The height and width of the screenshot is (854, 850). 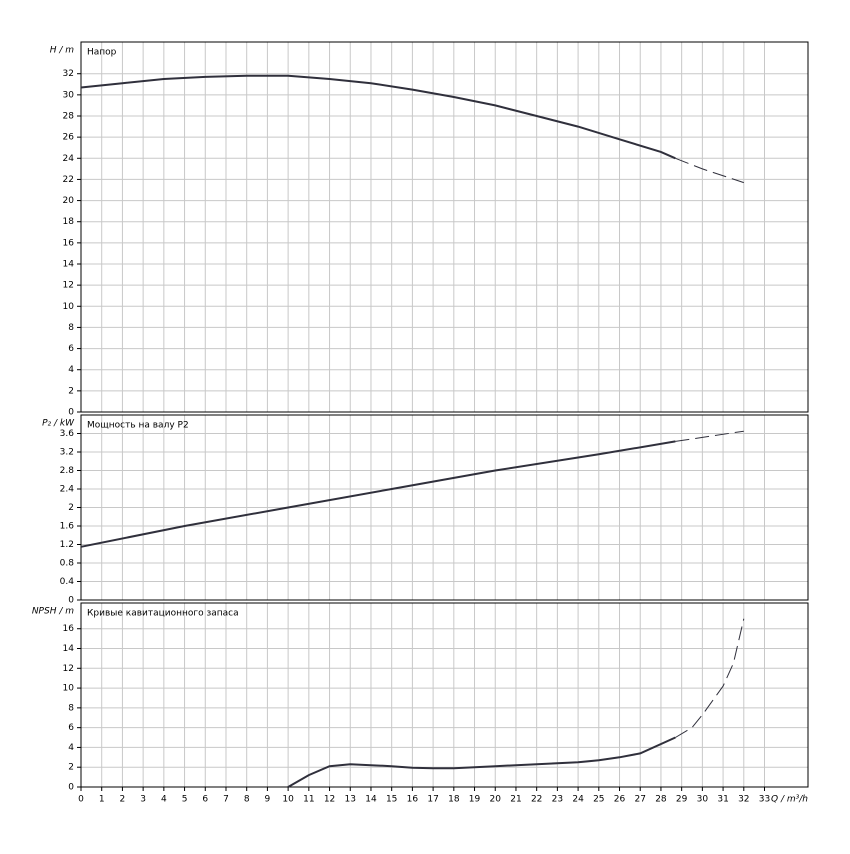 I want to click on y-tick-label: 26, so click(x=69, y=138).